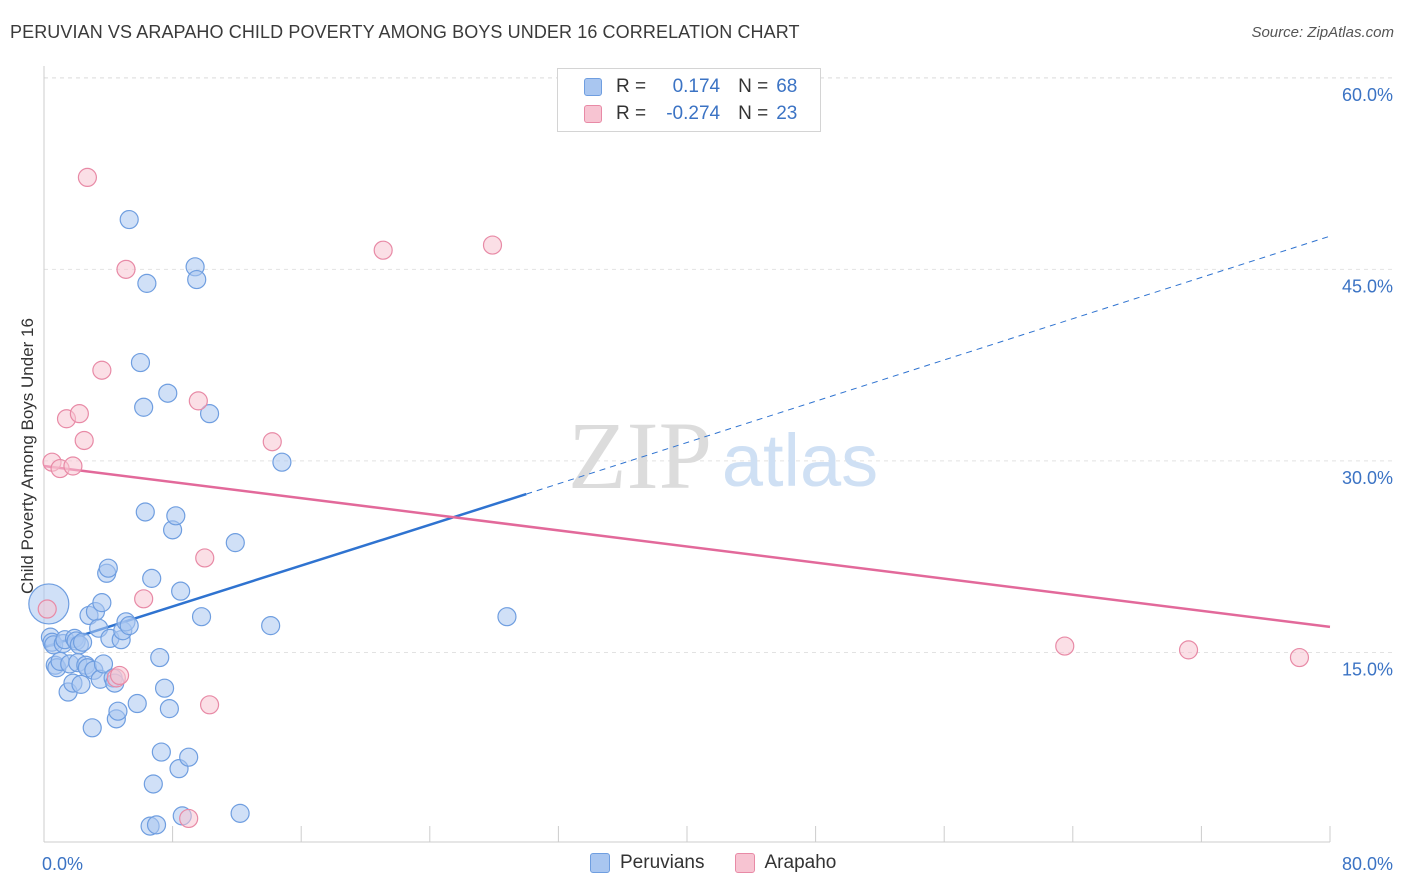 This screenshot has width=1406, height=892. Describe the element at coordinates (27, 456) in the screenshot. I see `y-axis-label: Child Poverty Among Boys Under 16` at that location.